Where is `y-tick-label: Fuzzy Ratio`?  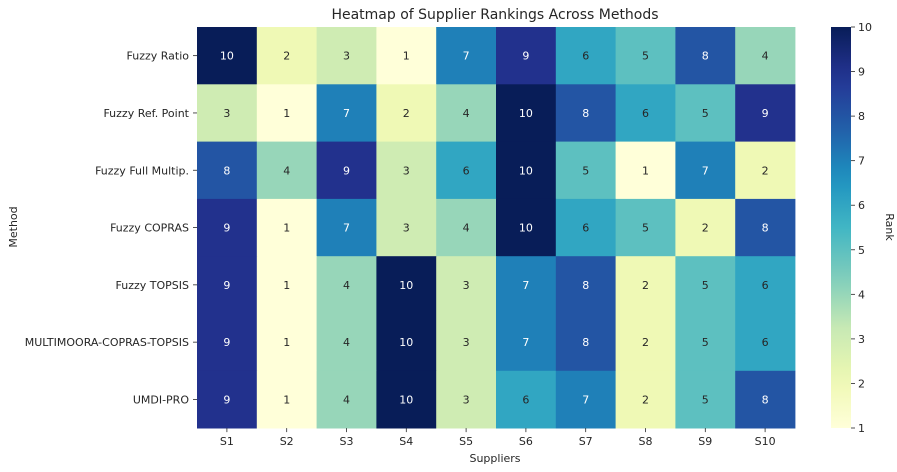
y-tick-label: Fuzzy Ratio is located at coordinates (158, 56).